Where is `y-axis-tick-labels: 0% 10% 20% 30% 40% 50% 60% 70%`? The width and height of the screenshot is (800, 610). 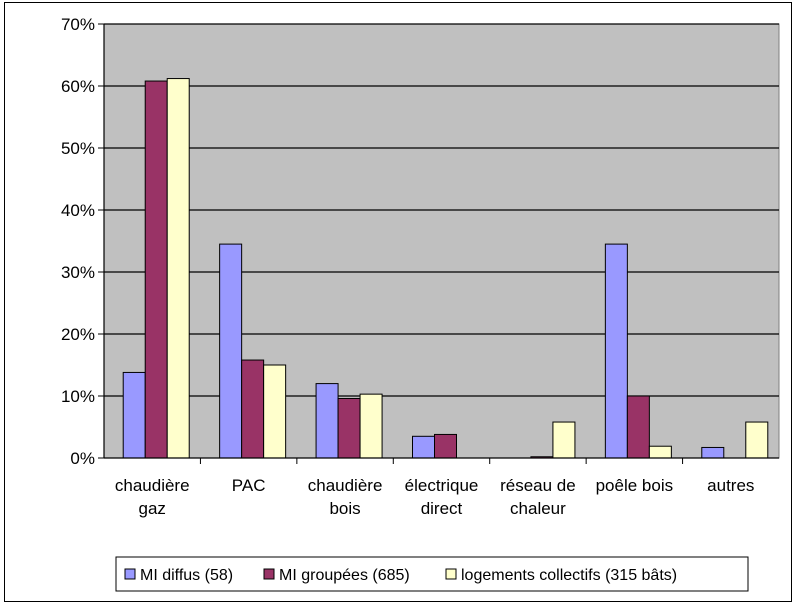
y-axis-tick-labels: 0% 10% 20% 30% 40% 50% 60% 70% is located at coordinates (78, 241).